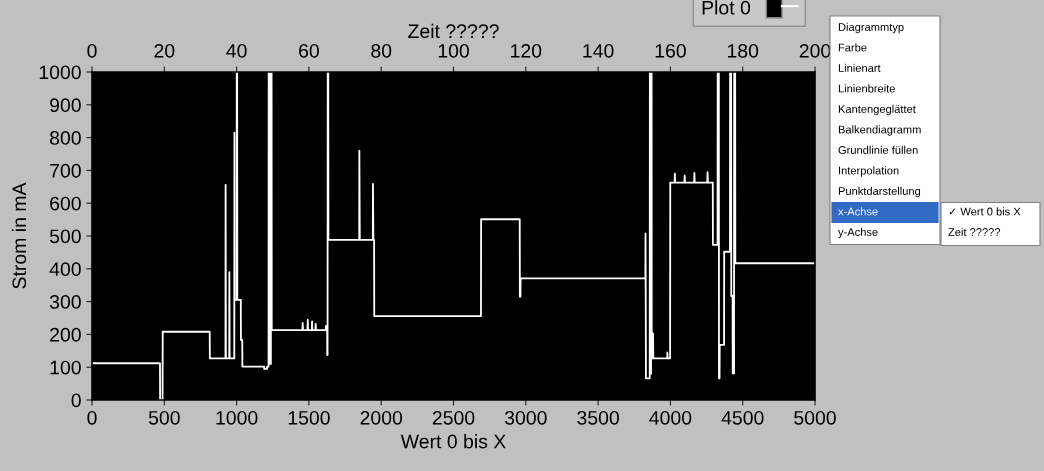 This screenshot has width=1044, height=471. What do you see at coordinates (871, 28) in the screenshot?
I see `text: Diagrammtyp` at bounding box center [871, 28].